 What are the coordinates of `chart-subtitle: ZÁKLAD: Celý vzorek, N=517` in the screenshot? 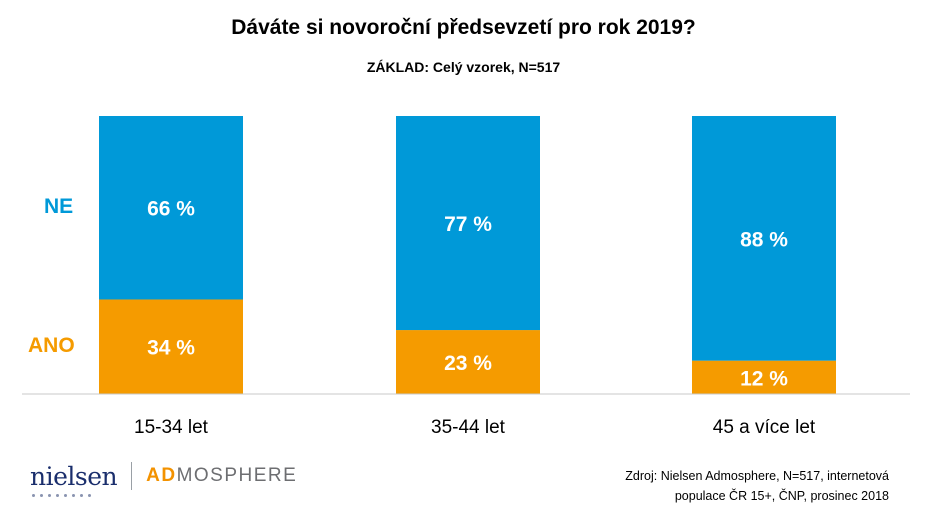 It's located at (463, 67).